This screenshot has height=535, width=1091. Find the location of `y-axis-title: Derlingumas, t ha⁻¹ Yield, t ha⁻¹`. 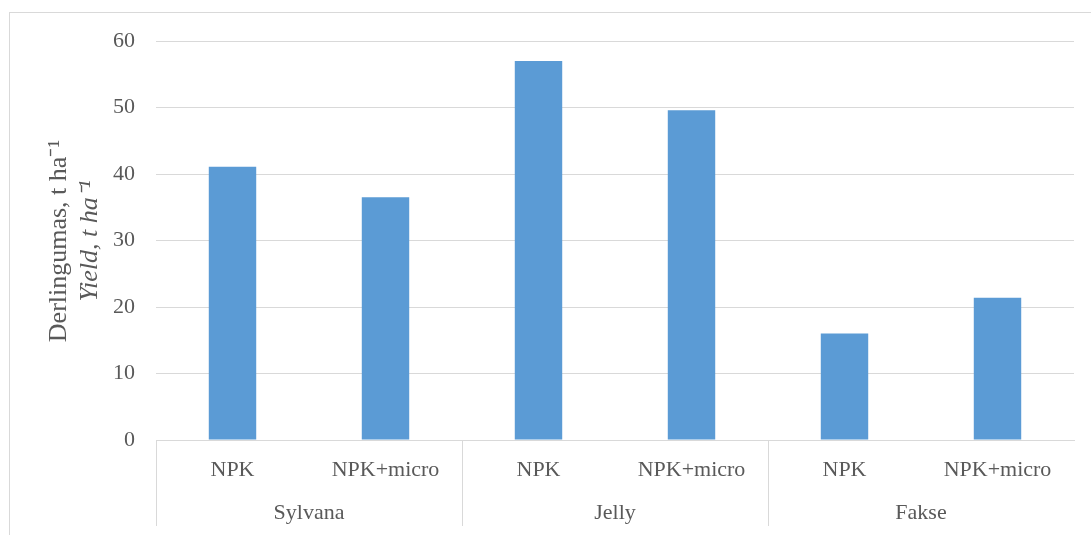

y-axis-title: Derlingumas, t ha⁻¹ Yield, t ha⁻¹ is located at coordinates (73, 240).